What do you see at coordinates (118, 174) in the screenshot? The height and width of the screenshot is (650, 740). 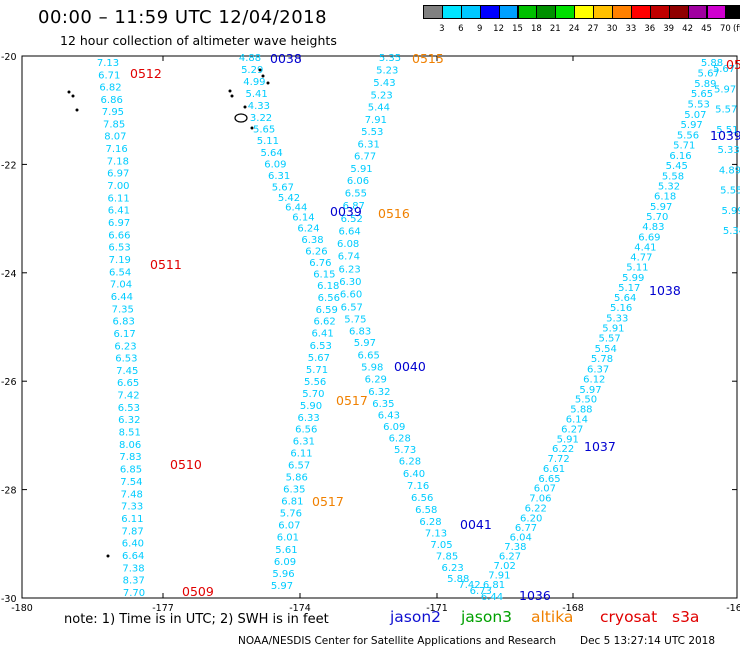 I see `swh-value: 6.97` at bounding box center [118, 174].